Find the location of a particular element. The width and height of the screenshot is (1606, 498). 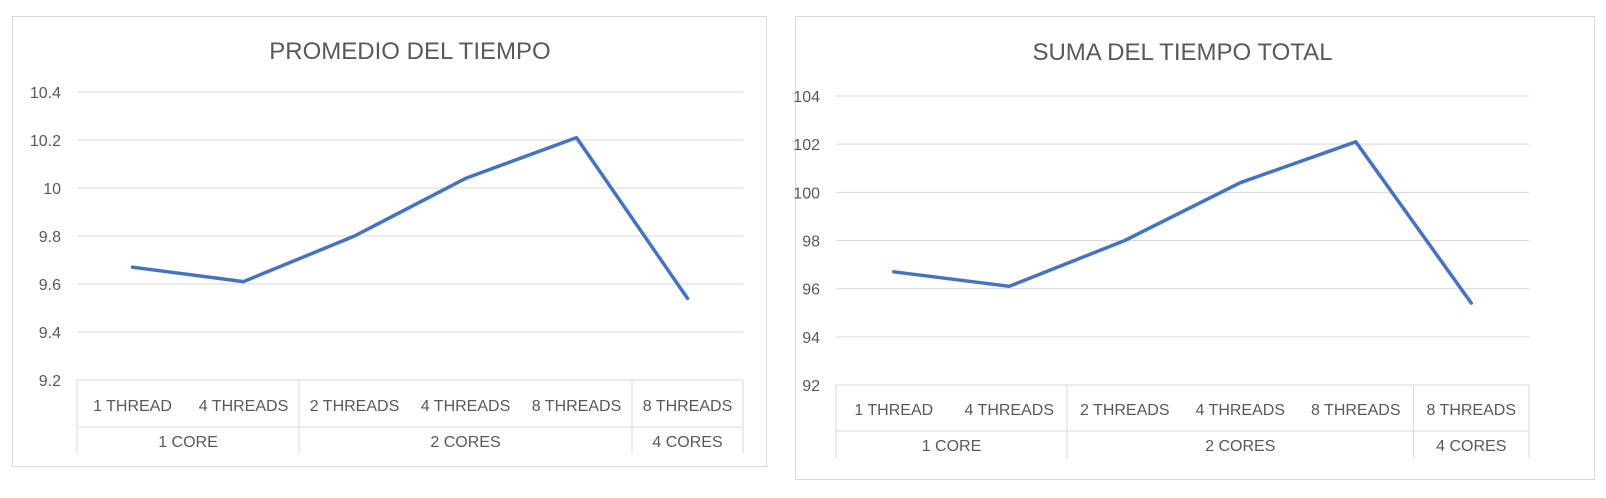

y-tick-label: 102 is located at coordinates (806, 145).